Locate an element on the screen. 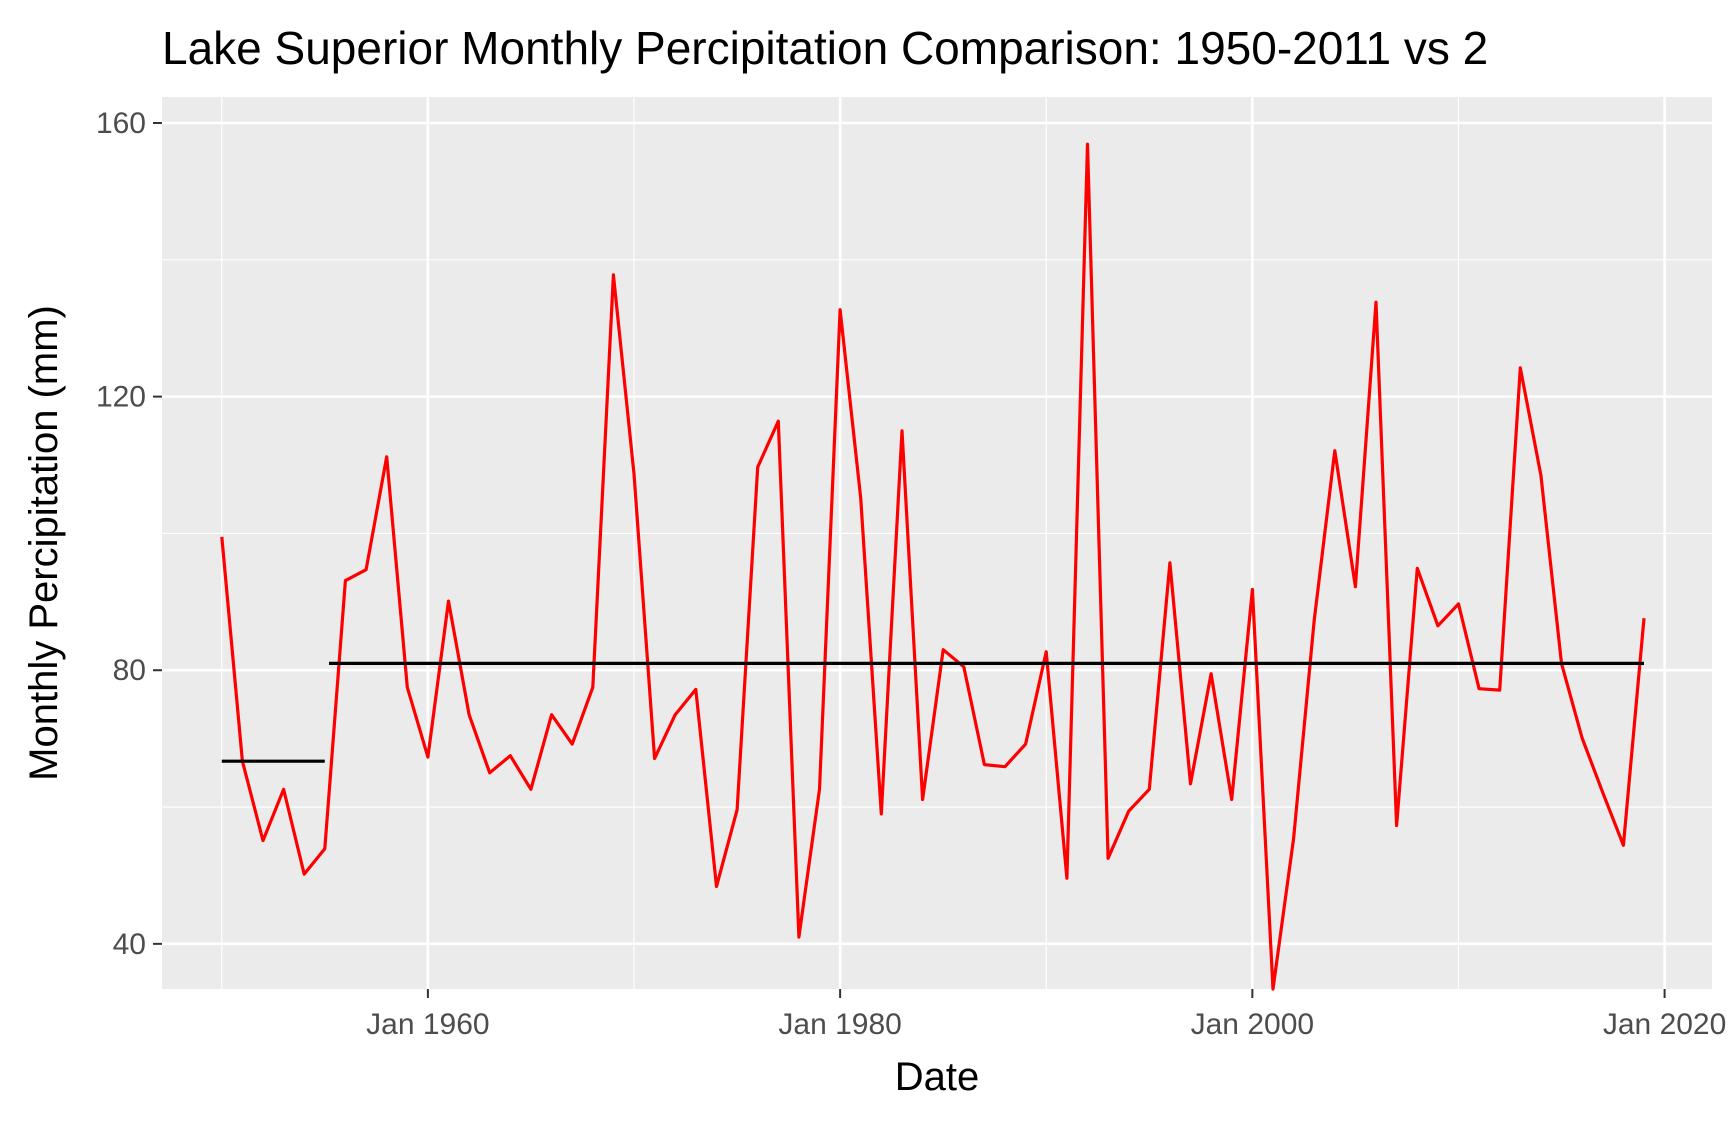 The height and width of the screenshot is (1122, 1735). x-tick-label: Jan 1980 is located at coordinates (839, 1024).